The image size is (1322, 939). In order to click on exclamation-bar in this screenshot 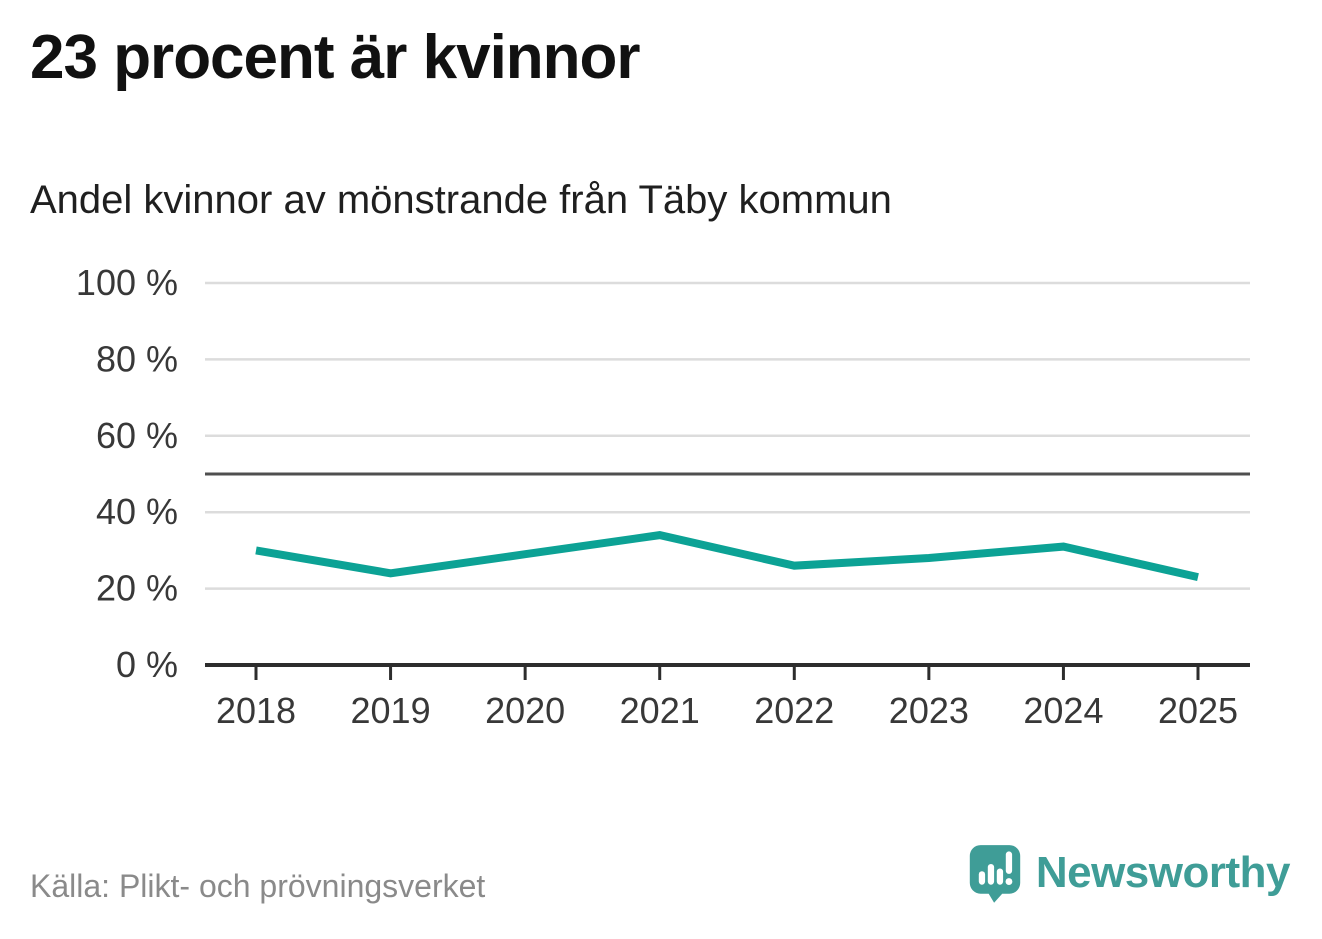, I will do `click(1008, 862)`.